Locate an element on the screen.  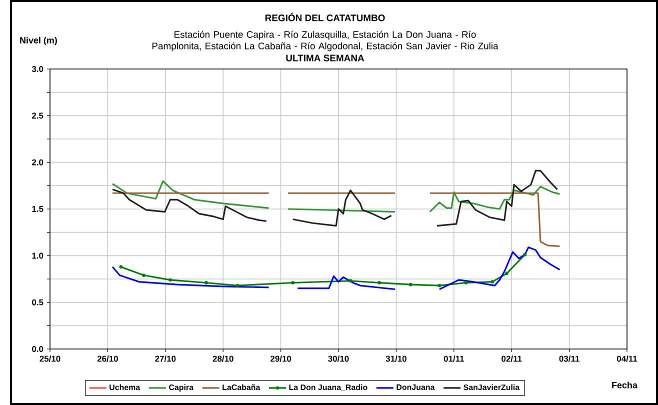
y-tick-label: 0.0 is located at coordinates (38, 349).